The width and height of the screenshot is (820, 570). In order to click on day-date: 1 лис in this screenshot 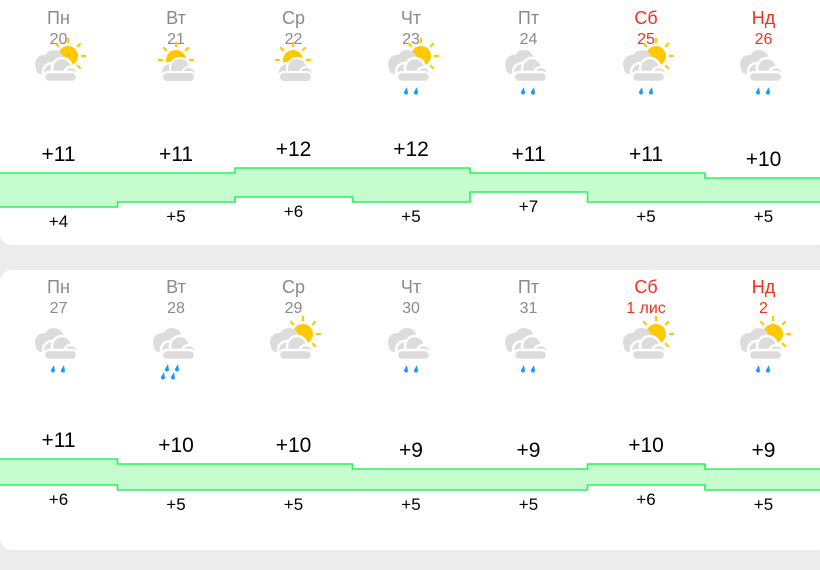, I will do `click(646, 308)`.